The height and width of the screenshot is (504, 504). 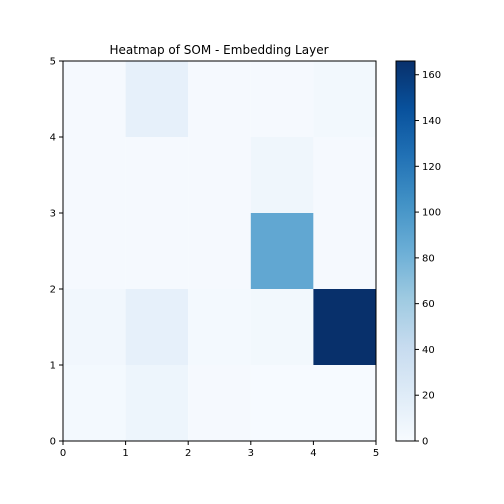 I want to click on colorbar-tick-label: 100, so click(x=431, y=213).